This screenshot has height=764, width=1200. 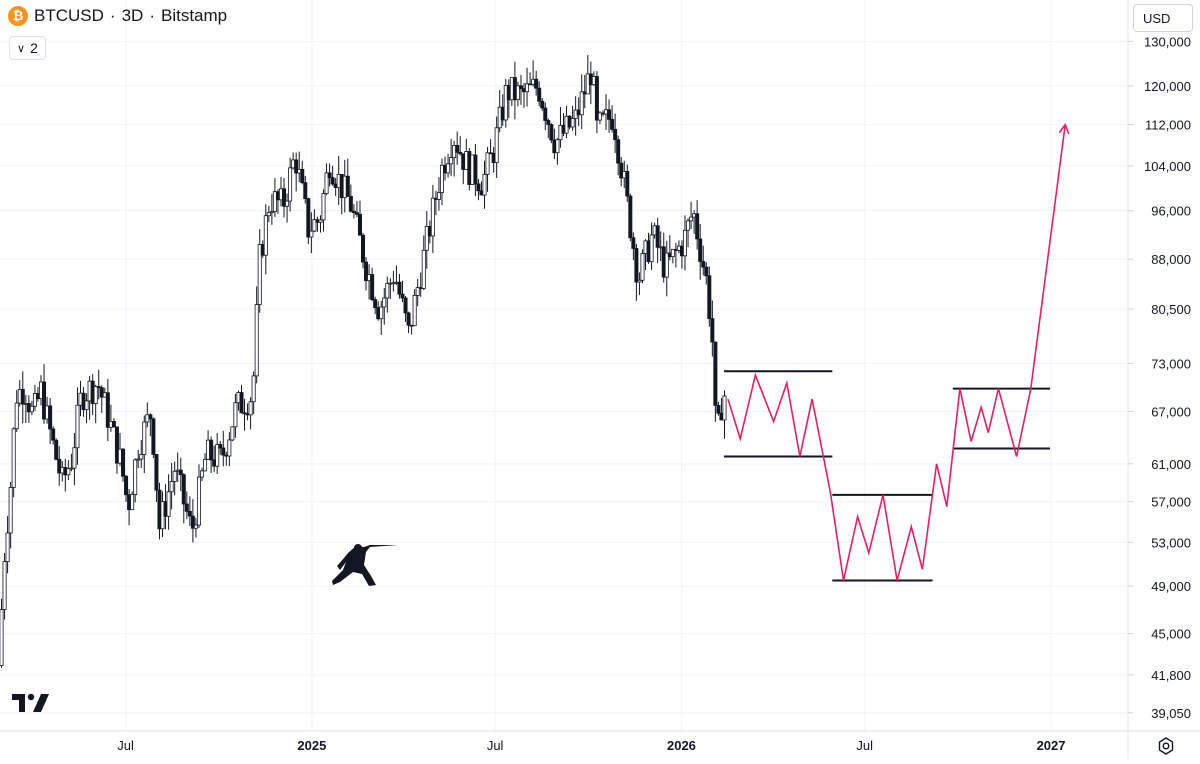 What do you see at coordinates (1166, 746) in the screenshot?
I see `settings-gear-icon` at bounding box center [1166, 746].